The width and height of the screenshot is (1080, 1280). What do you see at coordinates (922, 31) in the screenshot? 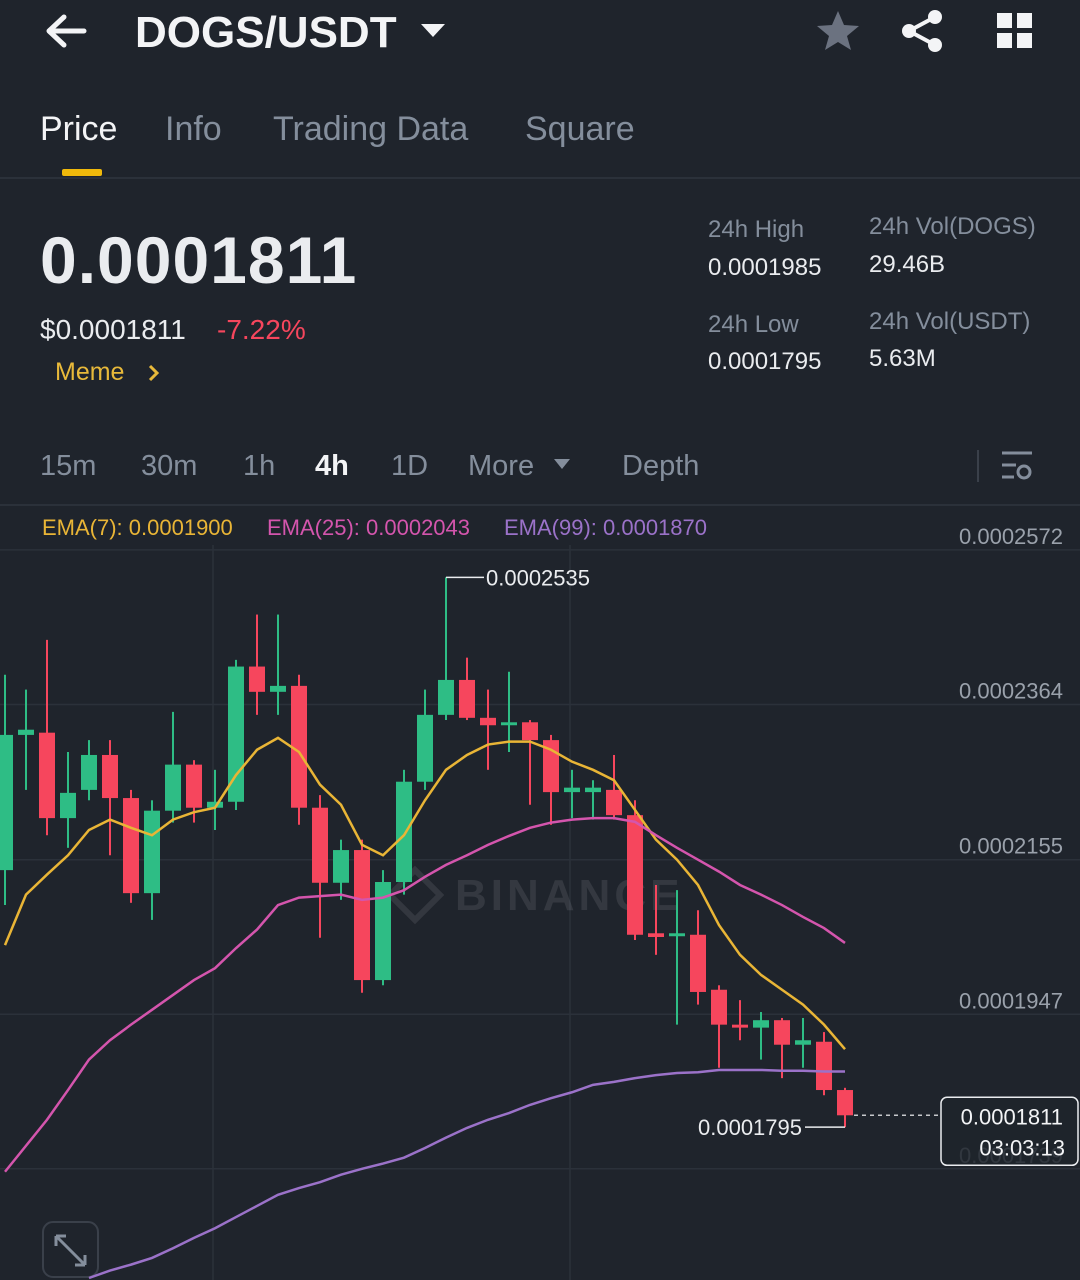
I see `share-button` at bounding box center [922, 31].